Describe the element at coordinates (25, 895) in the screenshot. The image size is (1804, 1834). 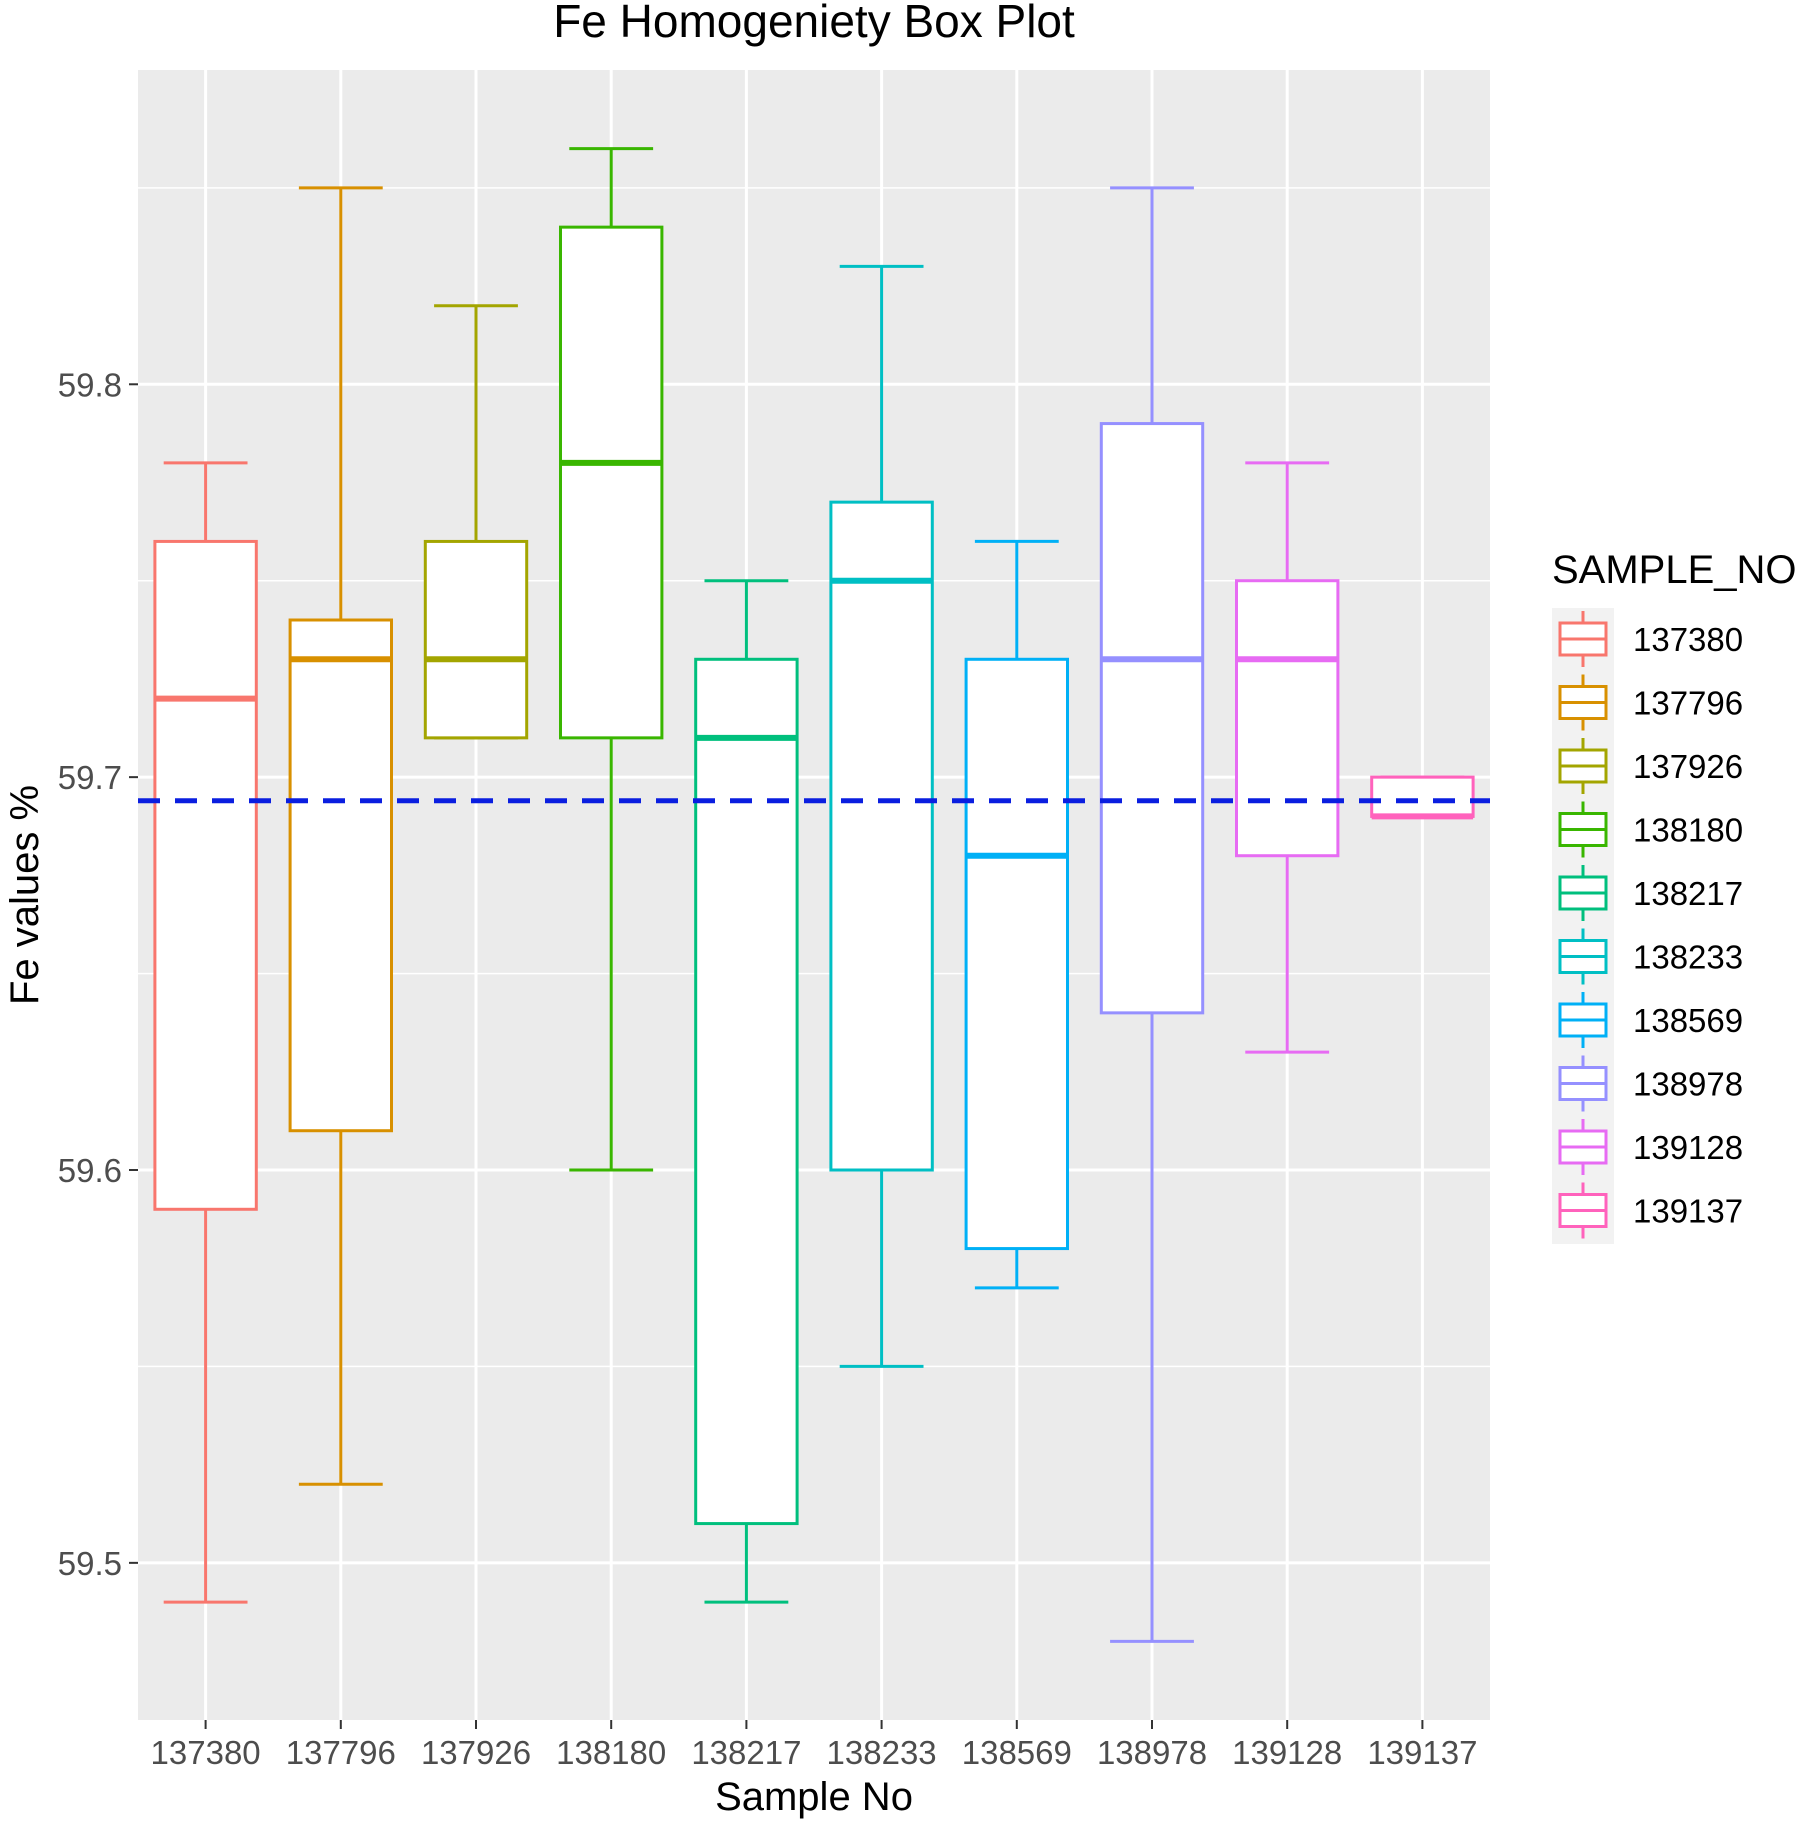
I see `y-axis-title: Fe values %` at that location.